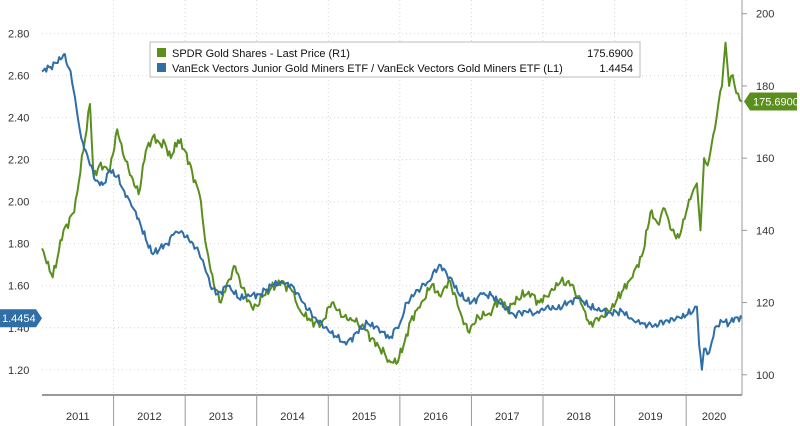 The height and width of the screenshot is (426, 800). I want to click on legend-box, so click(395, 59).